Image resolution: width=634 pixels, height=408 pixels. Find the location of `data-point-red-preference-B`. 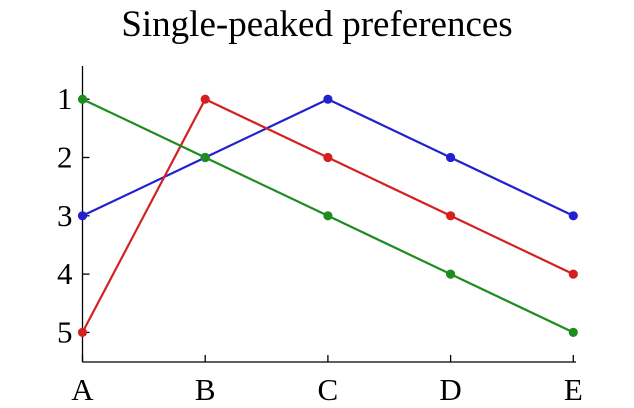

data-point-red-preference-B is located at coordinates (205, 99).